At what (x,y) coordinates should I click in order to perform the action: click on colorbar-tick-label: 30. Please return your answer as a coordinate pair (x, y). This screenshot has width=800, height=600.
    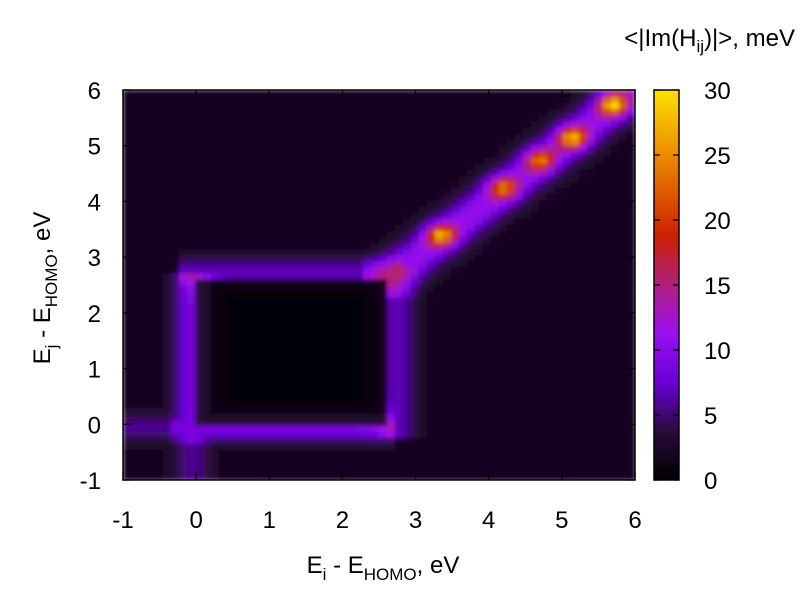
    Looking at the image, I should click on (717, 91).